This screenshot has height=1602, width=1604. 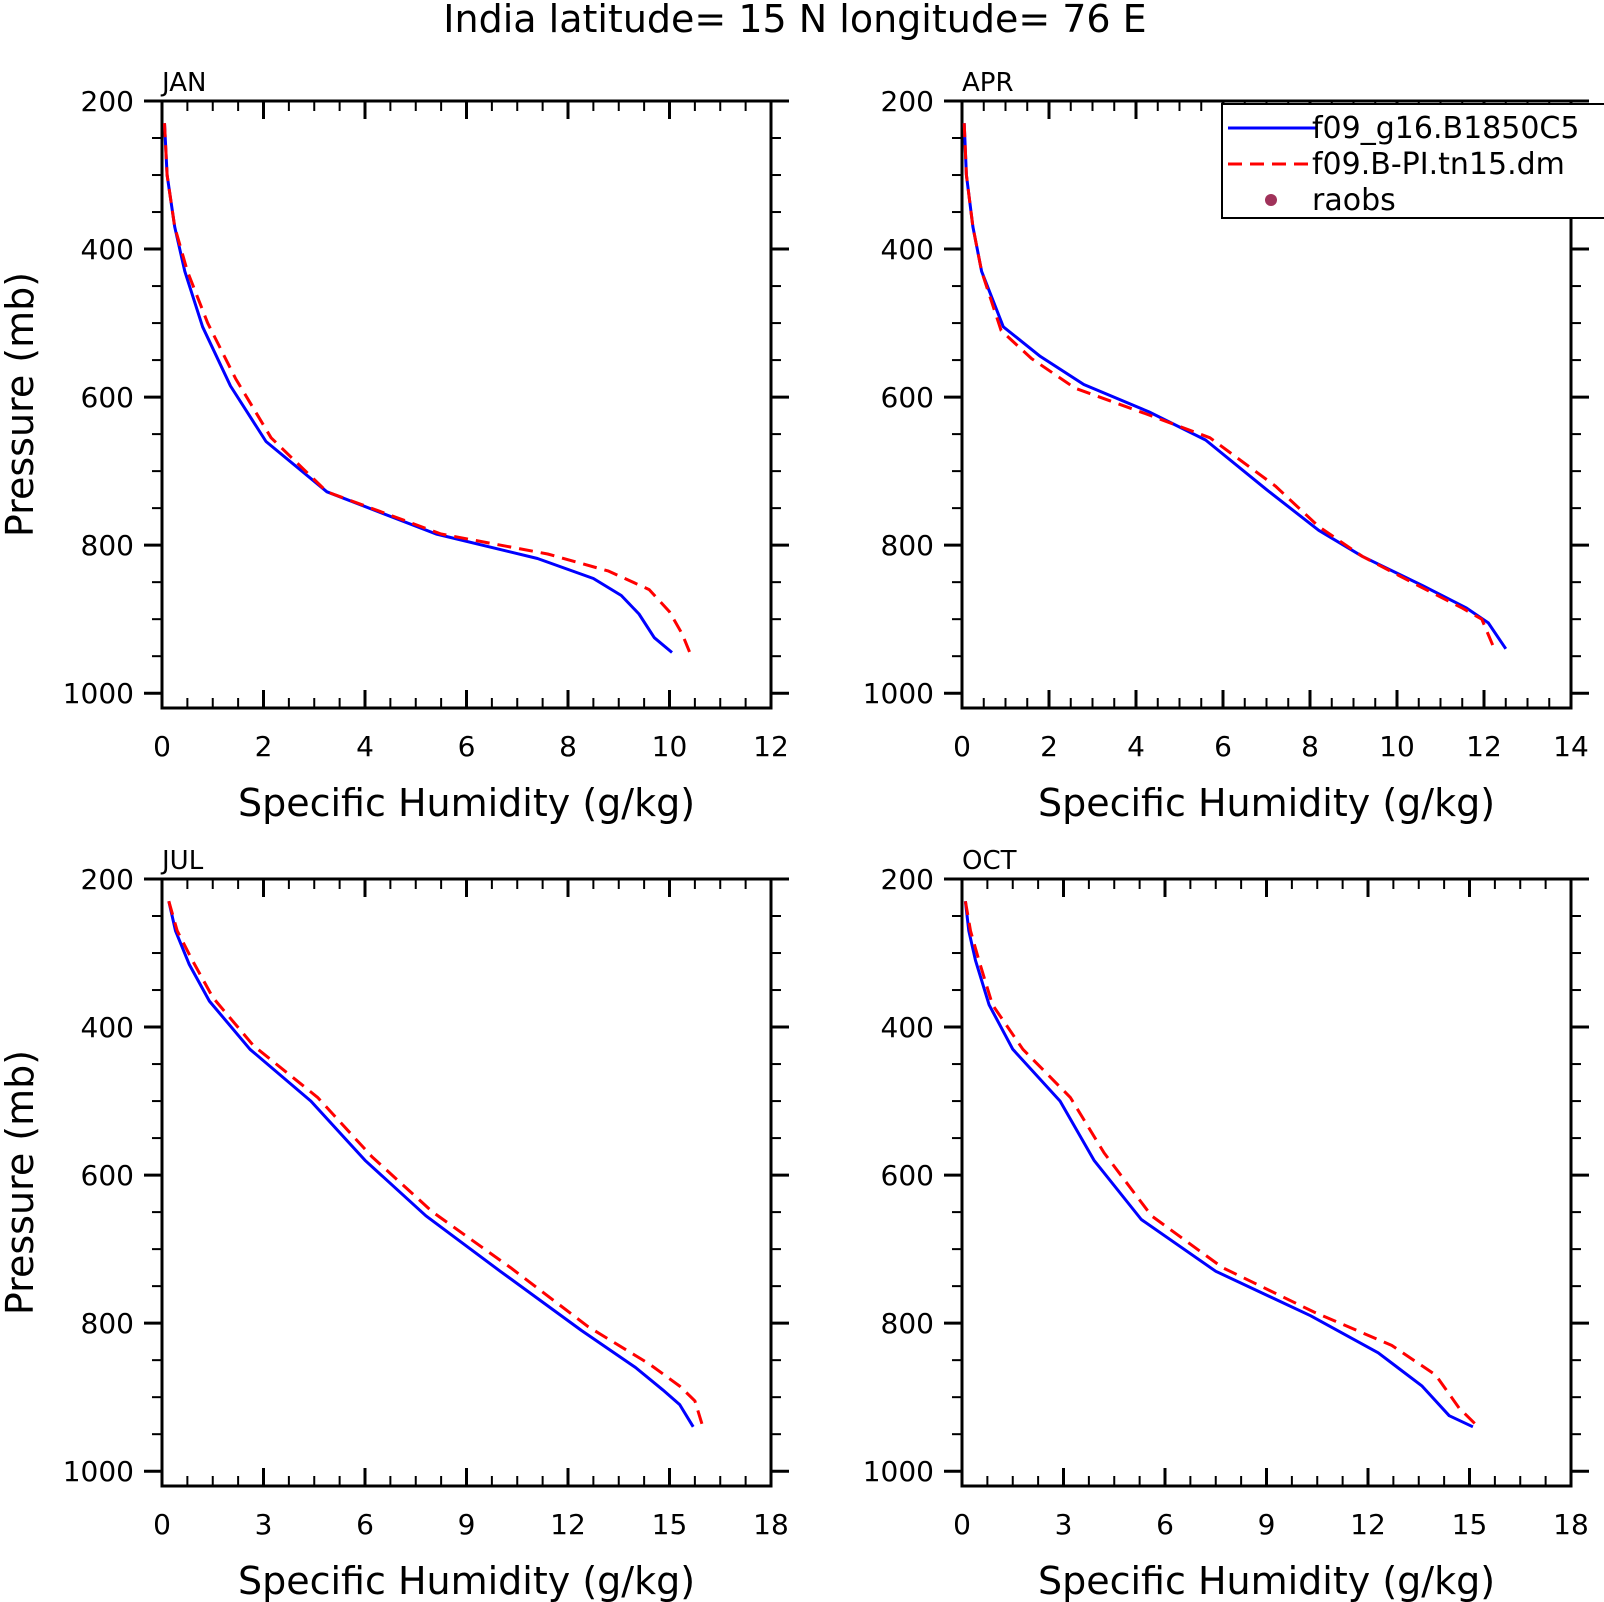 I want to click on legend-label: f09.B-PI.tn15.dm, so click(x=1438, y=164).